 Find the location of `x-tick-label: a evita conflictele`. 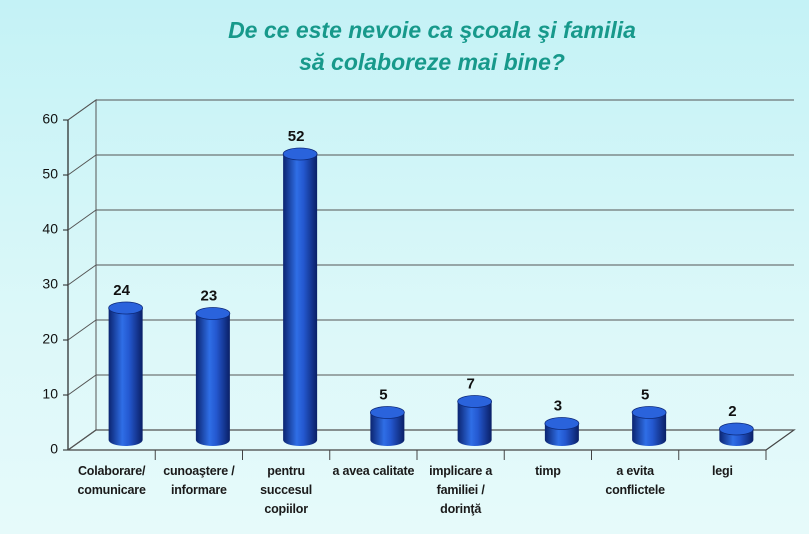

x-tick-label: a evita conflictele is located at coordinates (635, 480).